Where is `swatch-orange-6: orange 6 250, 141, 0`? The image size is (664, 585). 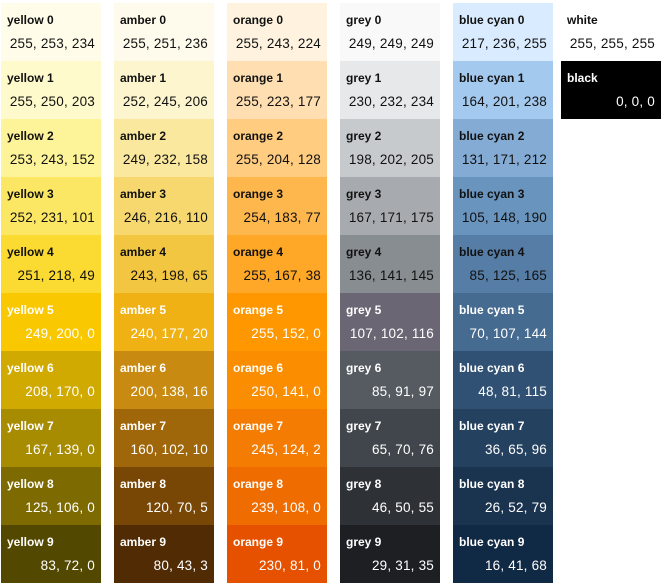 swatch-orange-6: orange 6 250, 141, 0 is located at coordinates (277, 380).